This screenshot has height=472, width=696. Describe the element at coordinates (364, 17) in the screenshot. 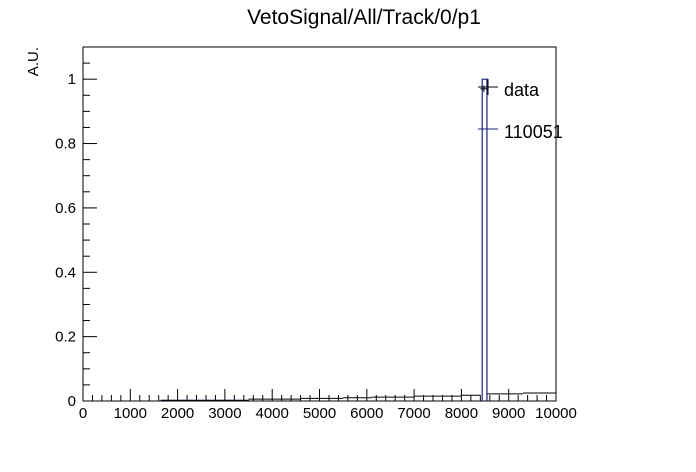

I see `chart-title: VetoSignal/All/Track/0/p1` at that location.